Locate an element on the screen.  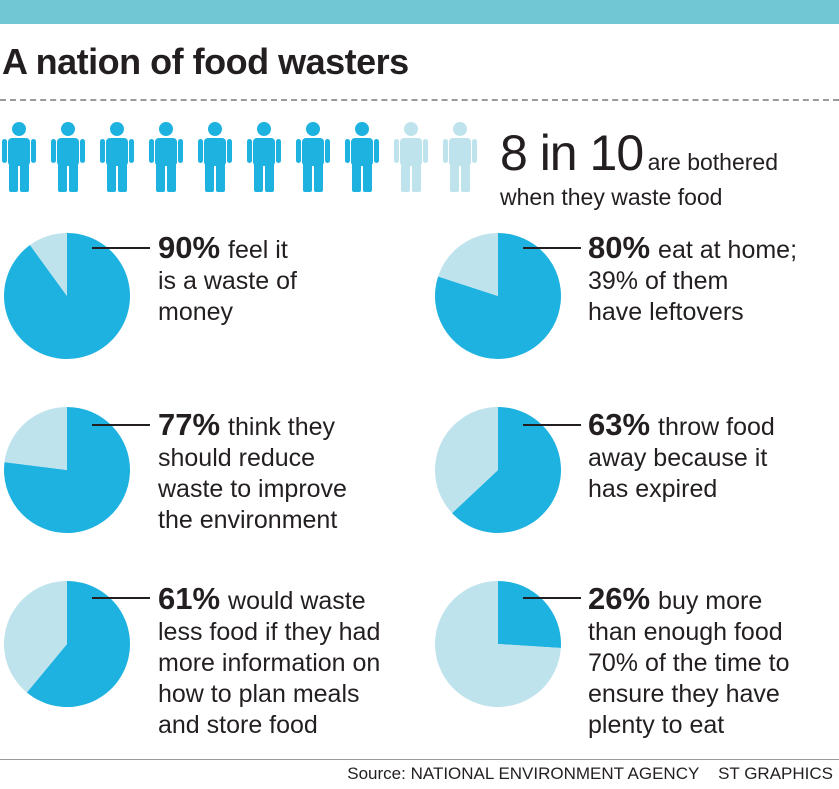
footer-divider is located at coordinates (419, 759).